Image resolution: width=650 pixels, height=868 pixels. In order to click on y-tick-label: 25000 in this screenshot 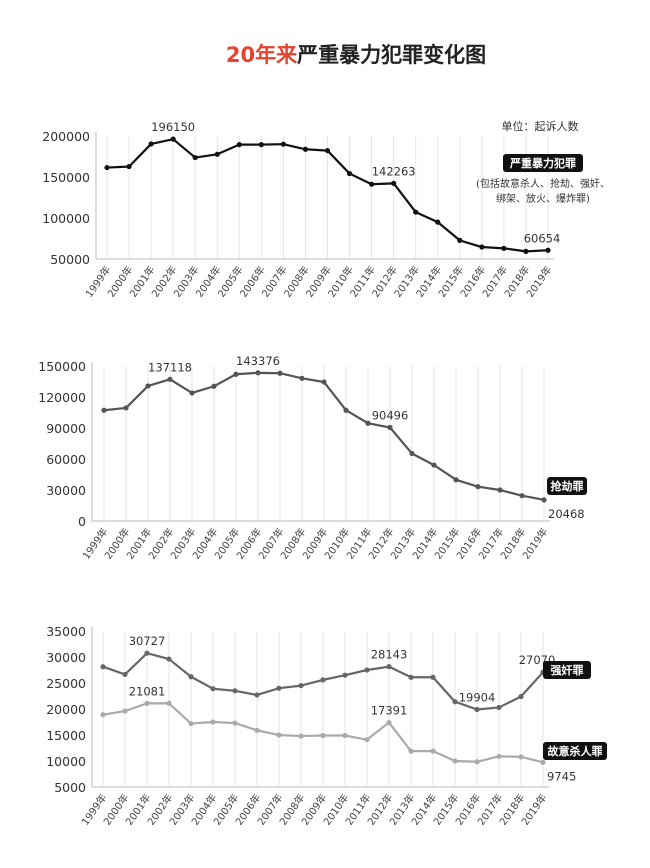, I will do `click(66, 683)`.